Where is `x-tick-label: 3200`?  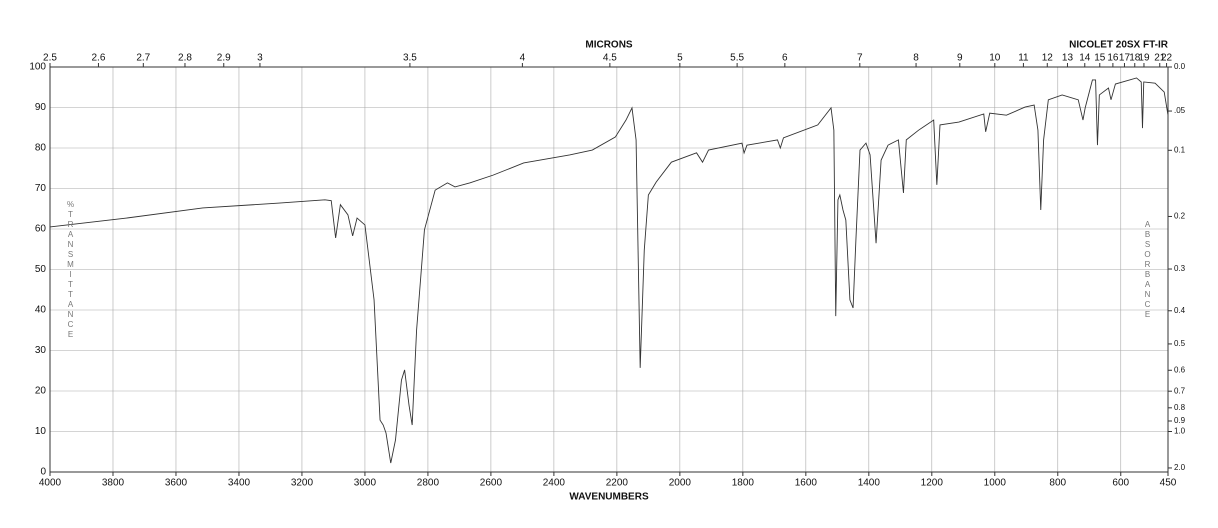 x-tick-label: 3200 is located at coordinates (302, 483).